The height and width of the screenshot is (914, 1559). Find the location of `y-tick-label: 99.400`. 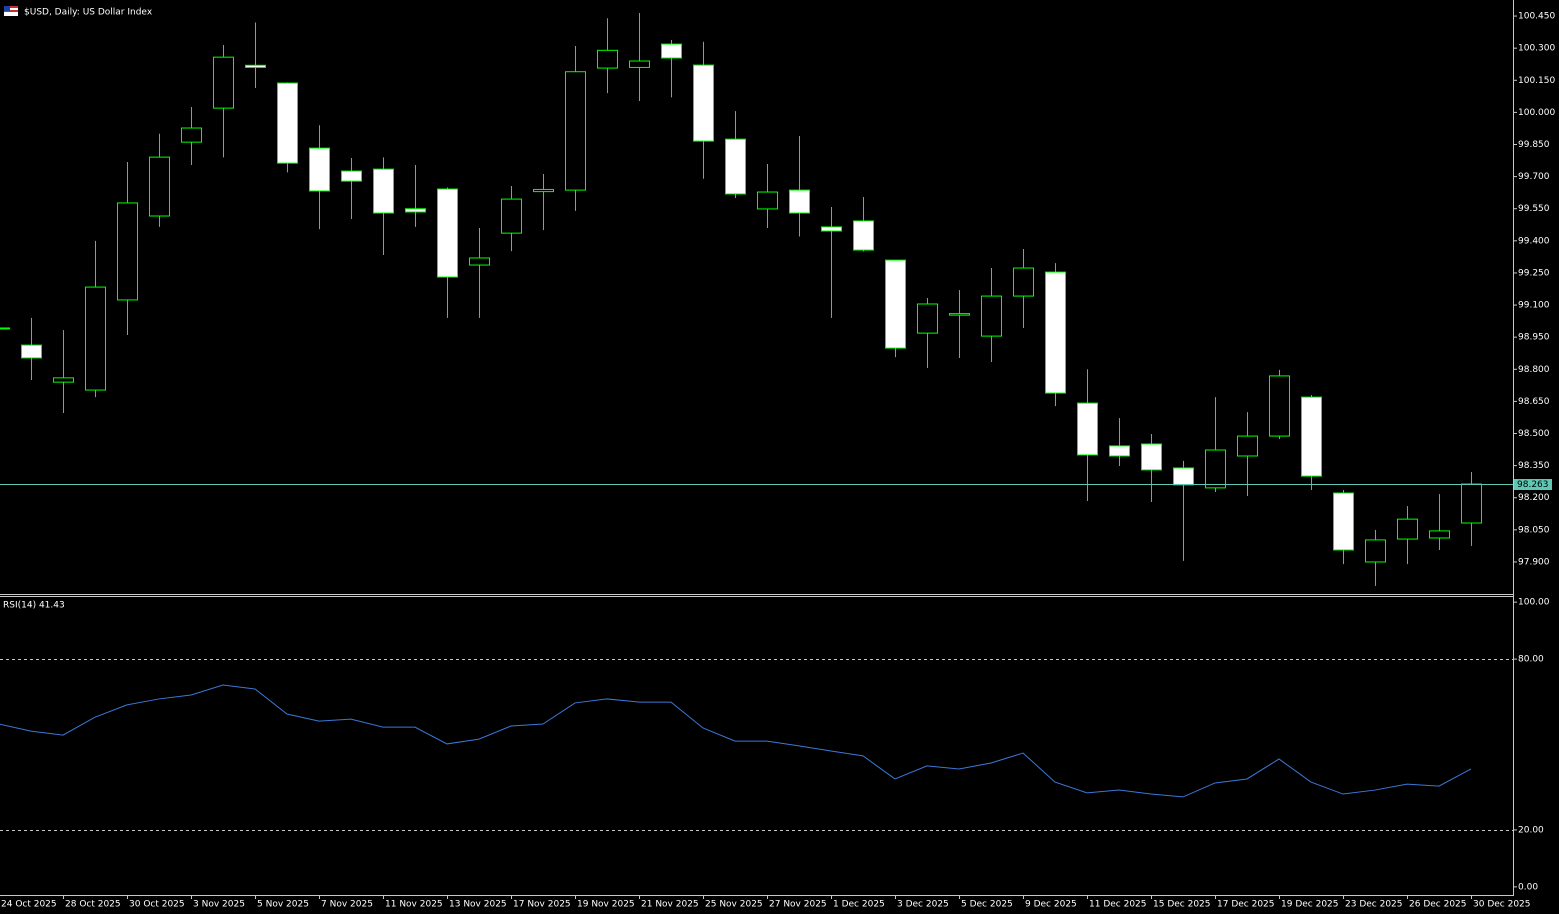

y-tick-label: 99.400 is located at coordinates (1534, 241).